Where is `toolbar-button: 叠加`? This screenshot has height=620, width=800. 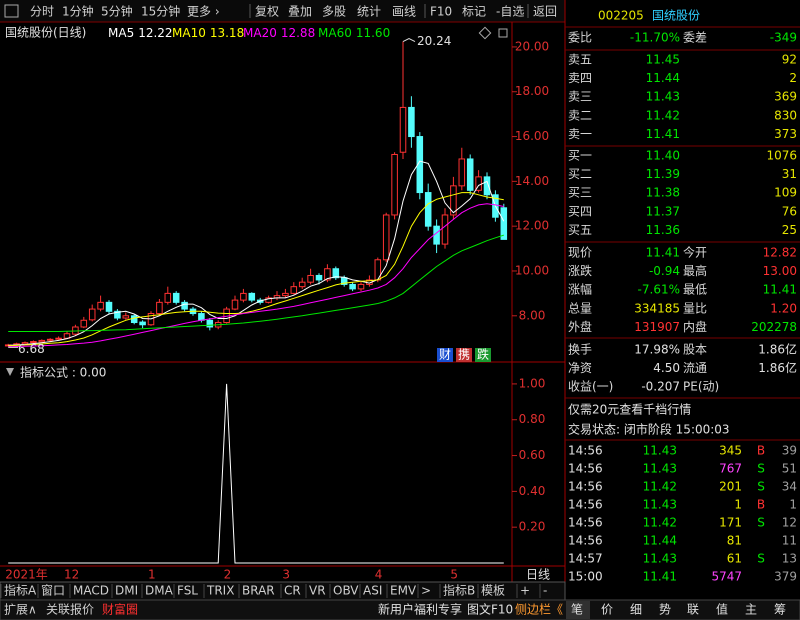
toolbar-button: 叠加 is located at coordinates (300, 12).